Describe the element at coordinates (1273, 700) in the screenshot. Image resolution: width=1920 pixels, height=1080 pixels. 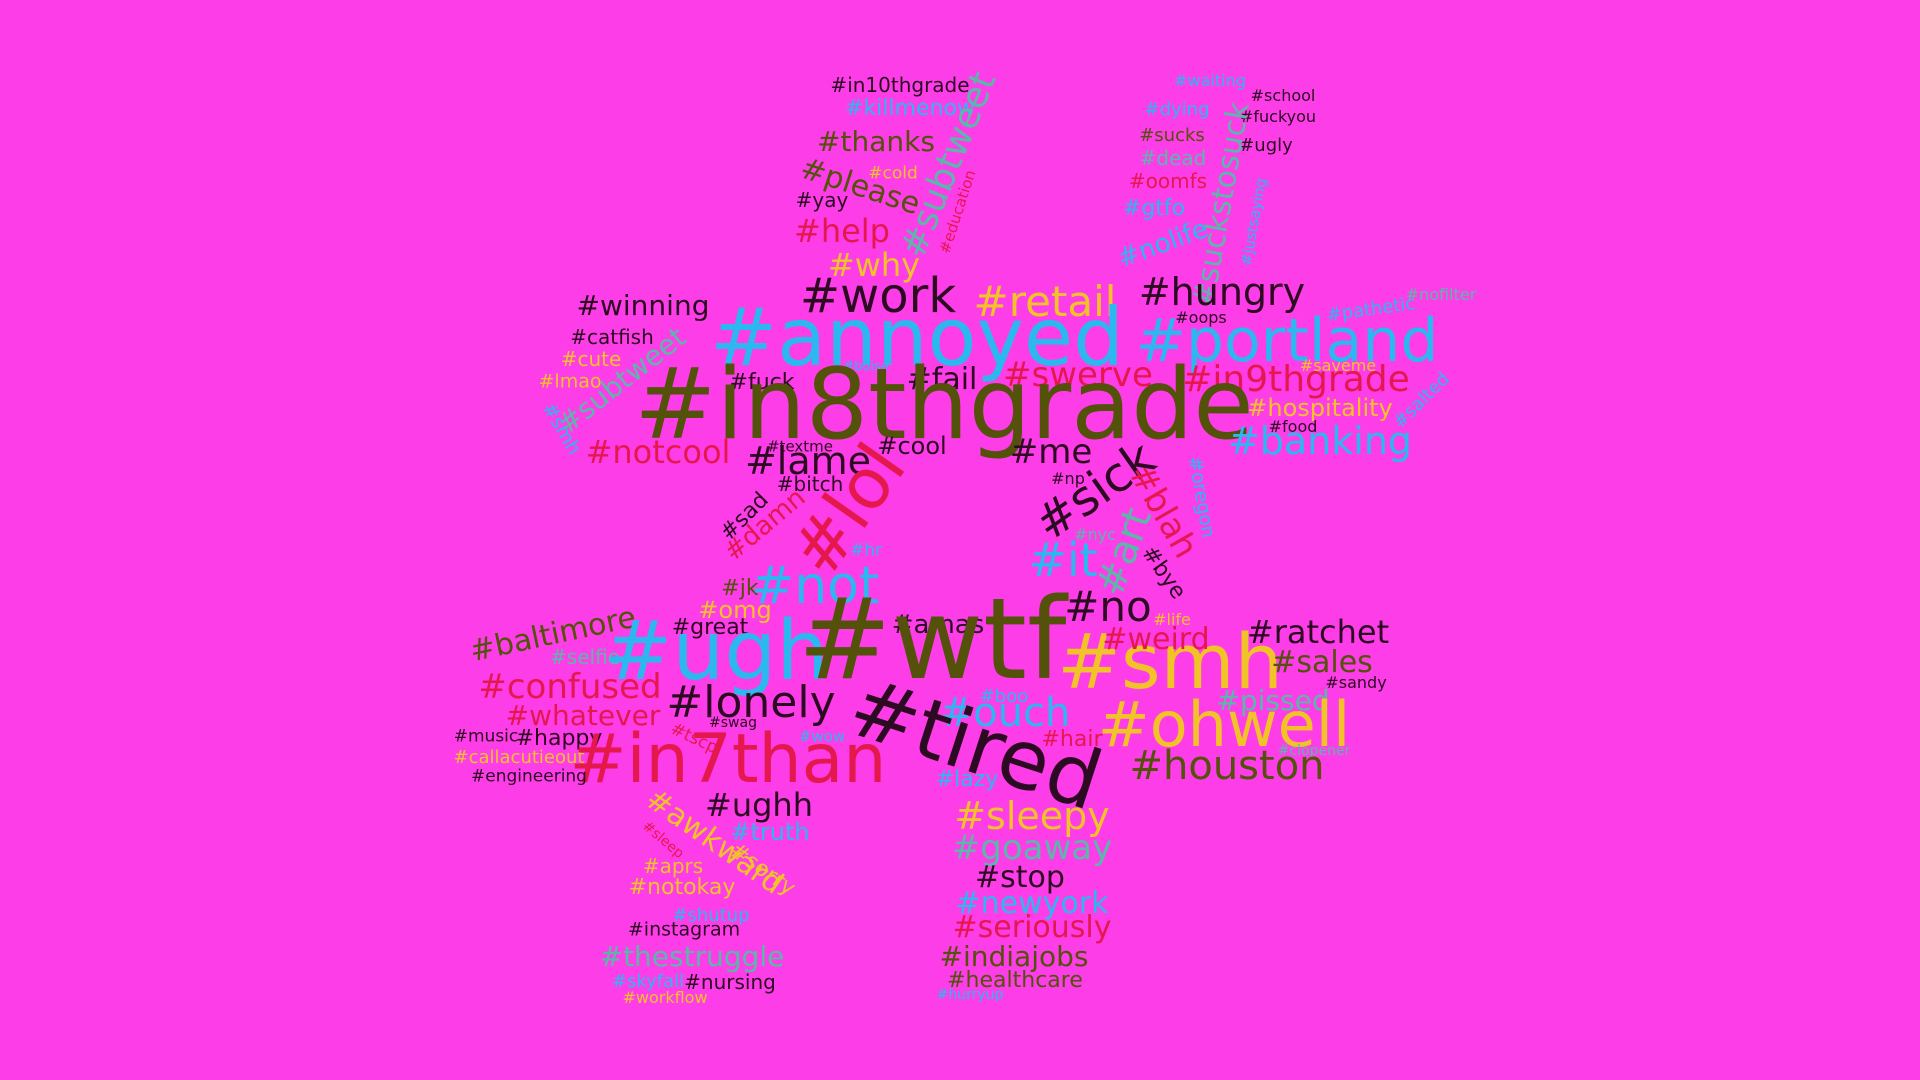
I see `hashtag-pissed: #pissed` at that location.